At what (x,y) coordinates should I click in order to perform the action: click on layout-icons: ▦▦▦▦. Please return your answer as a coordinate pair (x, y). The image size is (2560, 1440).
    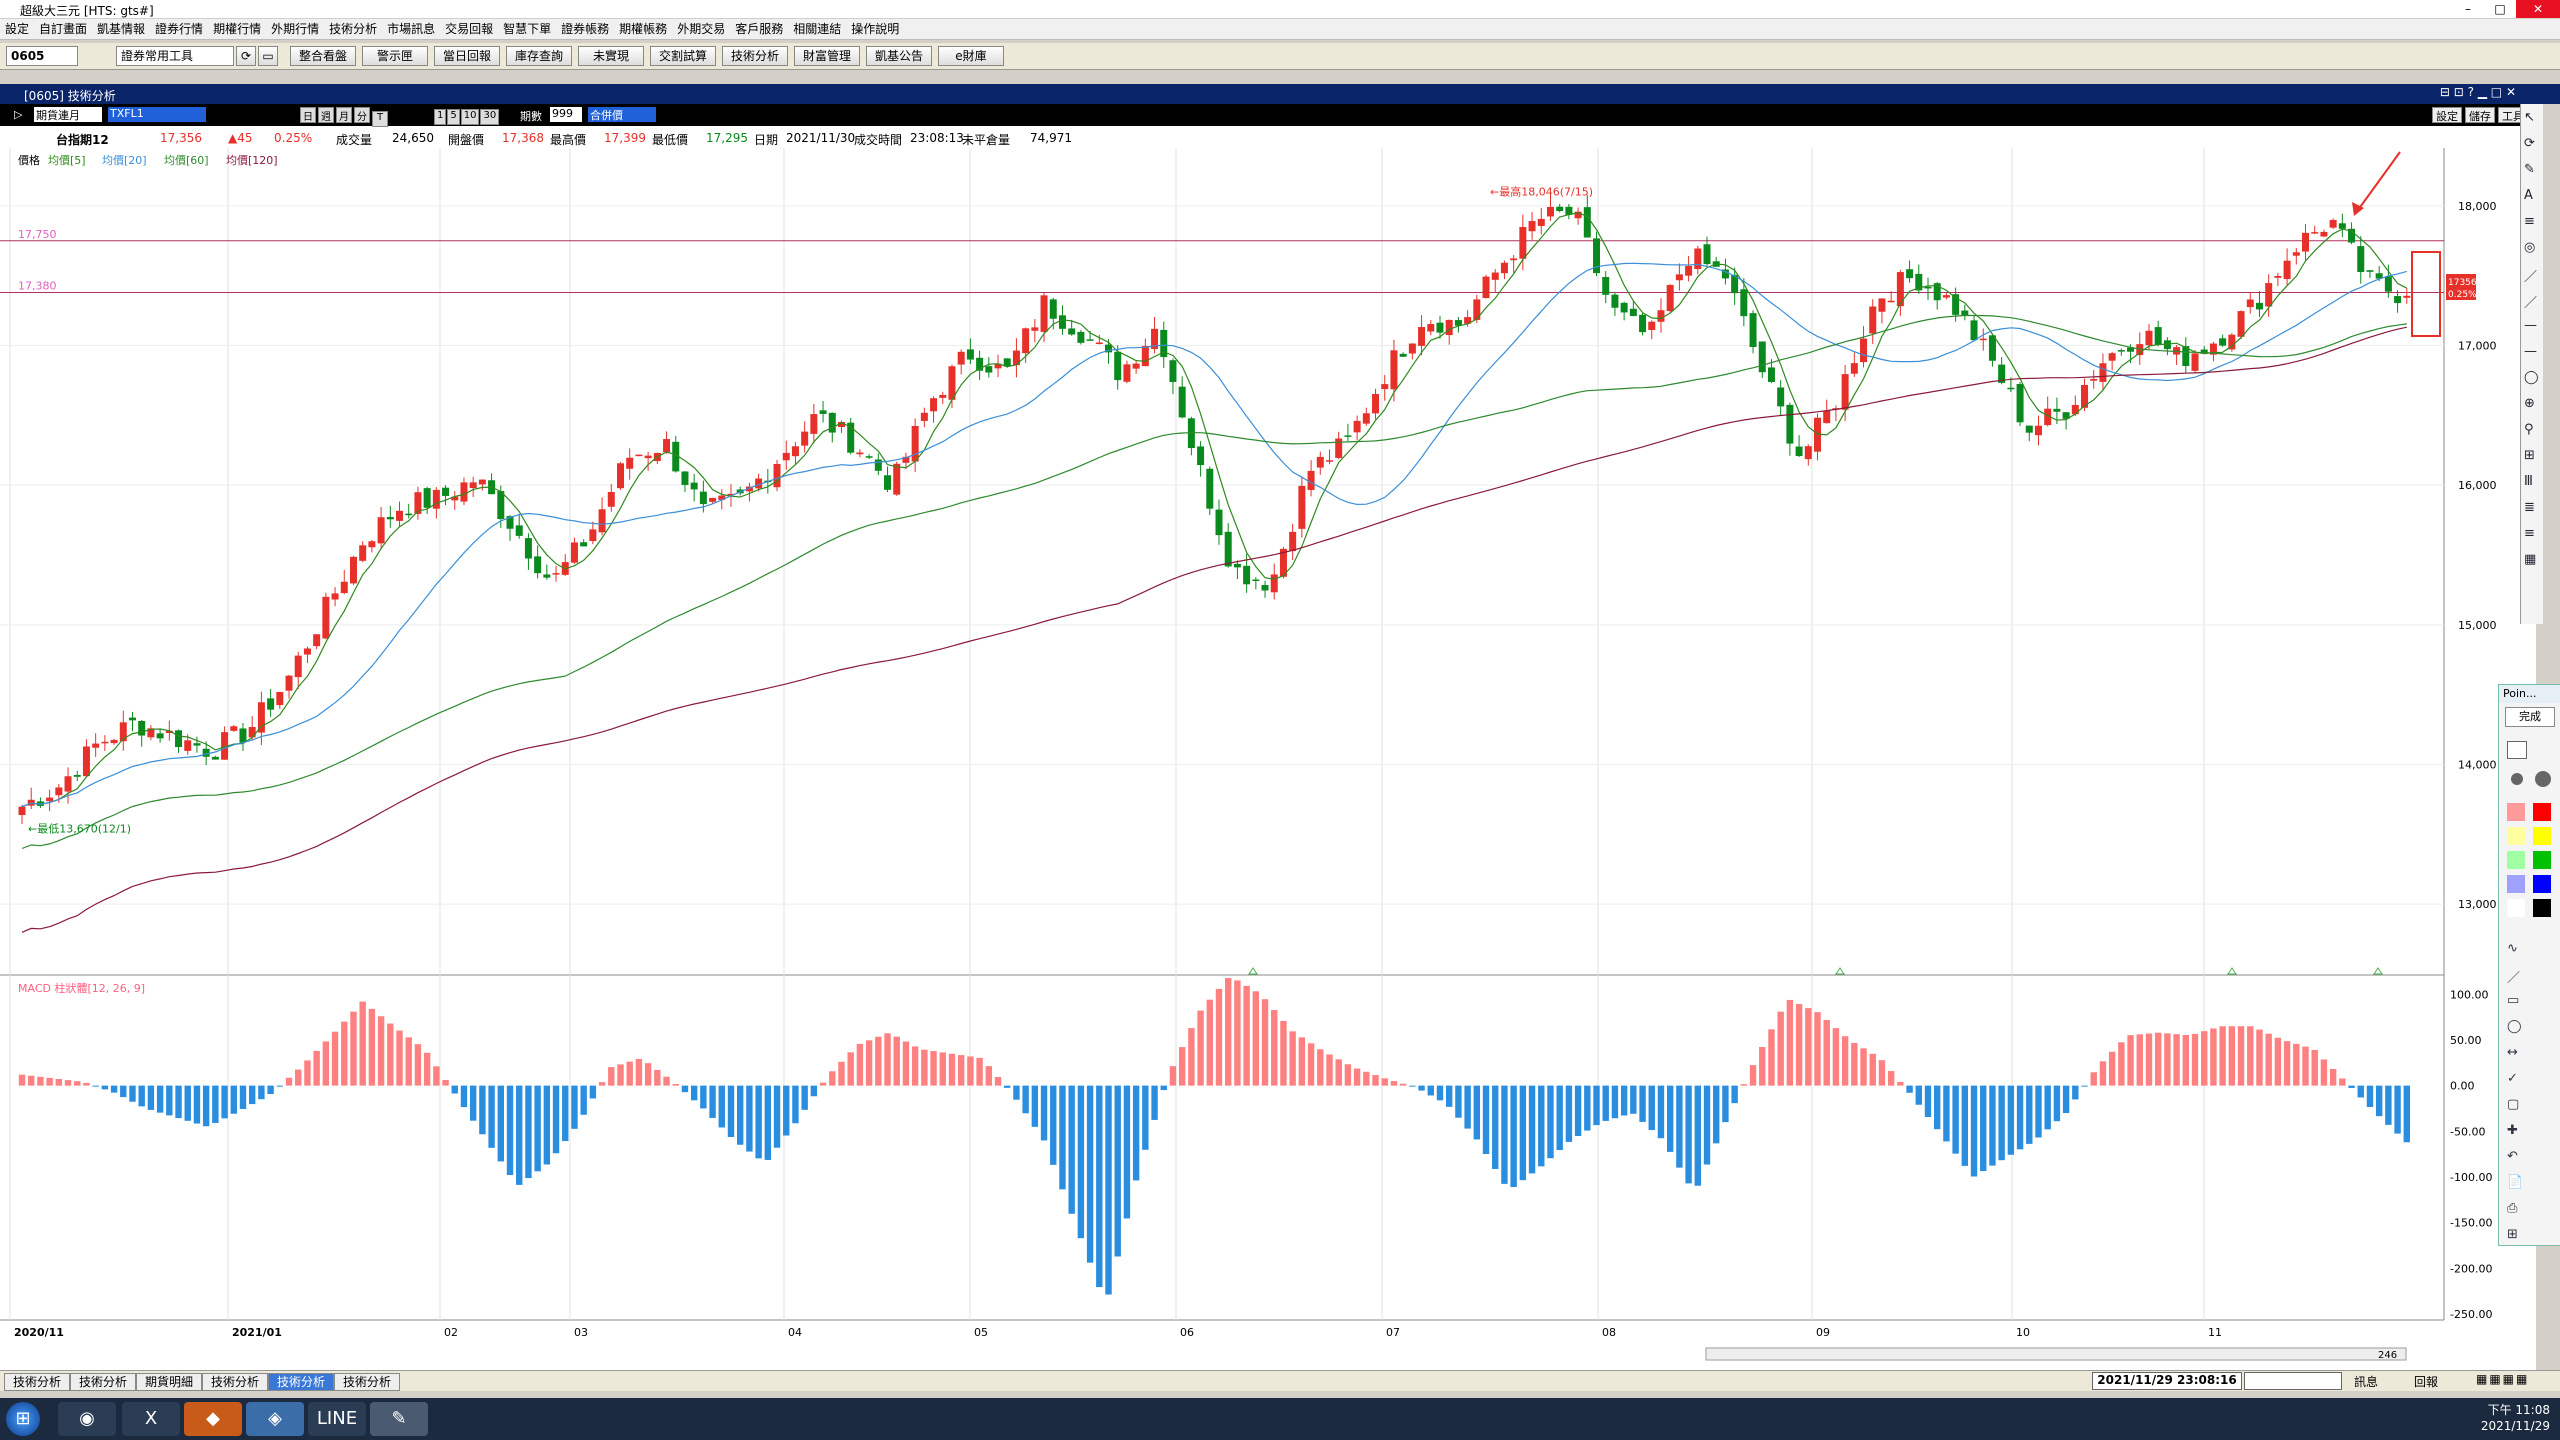
    Looking at the image, I should click on (2503, 1379).